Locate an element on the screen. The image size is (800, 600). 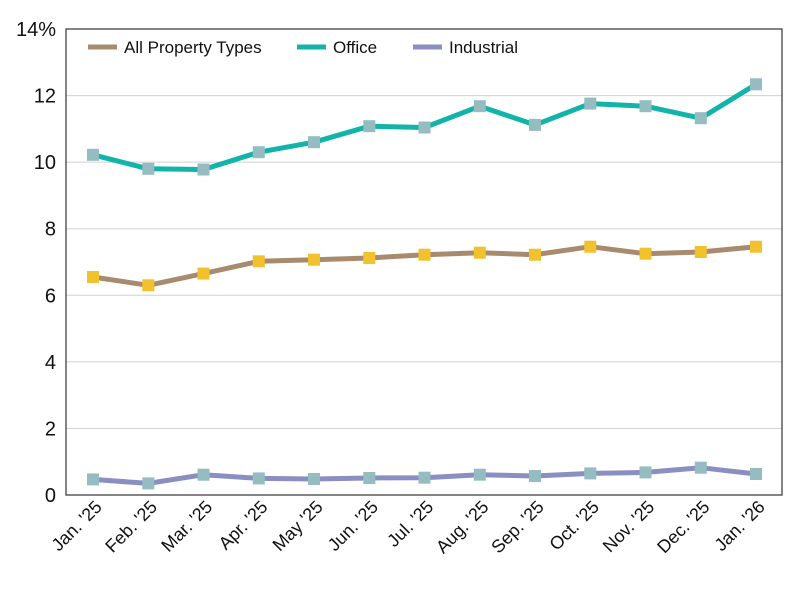
y-tick-label: 12 is located at coordinates (45, 97).